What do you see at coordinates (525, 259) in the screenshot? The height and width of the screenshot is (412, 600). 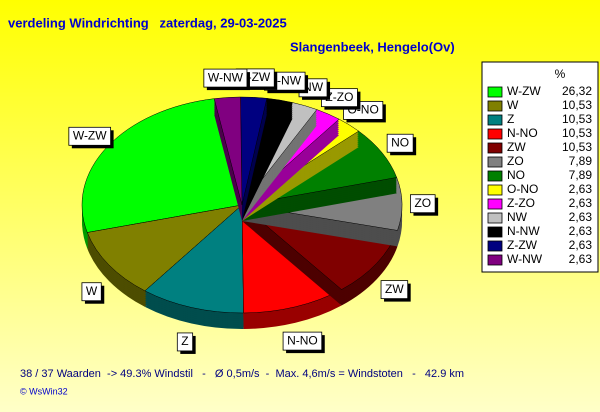 I see `legend-label: W-NW` at bounding box center [525, 259].